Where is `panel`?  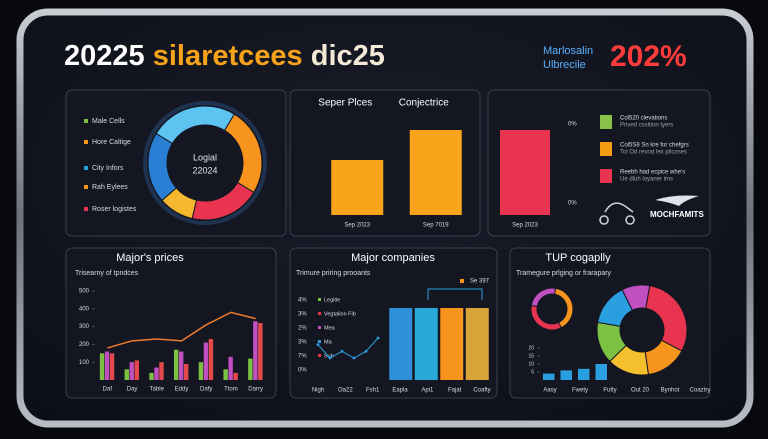
panel is located at coordinates (171, 323).